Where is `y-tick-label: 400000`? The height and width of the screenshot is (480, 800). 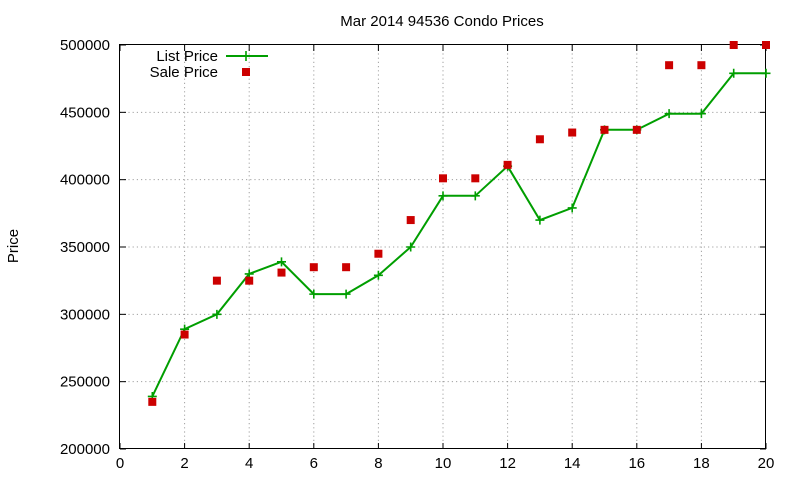 y-tick-label: 400000 is located at coordinates (85, 180).